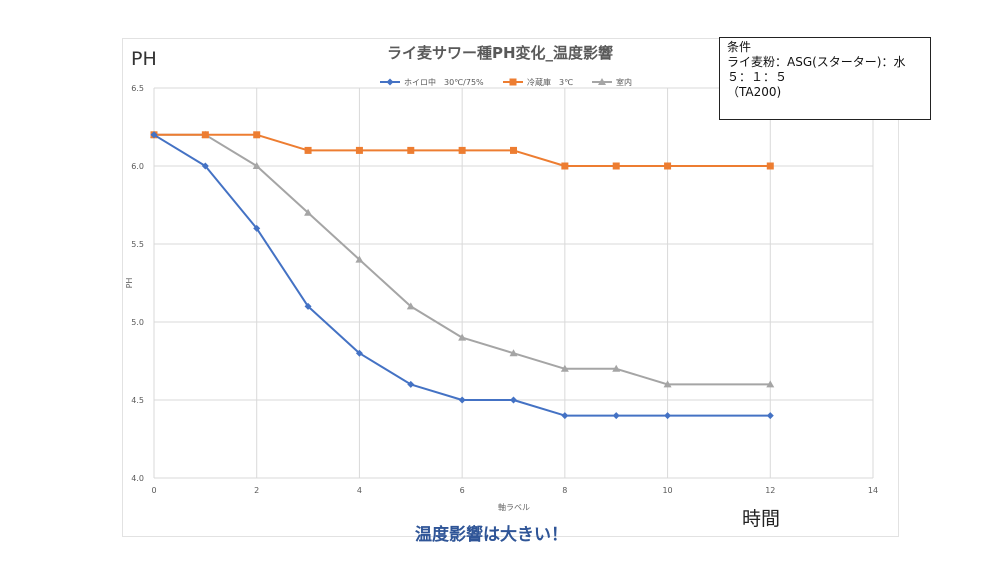 The width and height of the screenshot is (1000, 562). I want to click on conditions-box: 条件 ライ麦粉：ASG(スターター)：水 ５：１：５ （TA200), so click(825, 78).